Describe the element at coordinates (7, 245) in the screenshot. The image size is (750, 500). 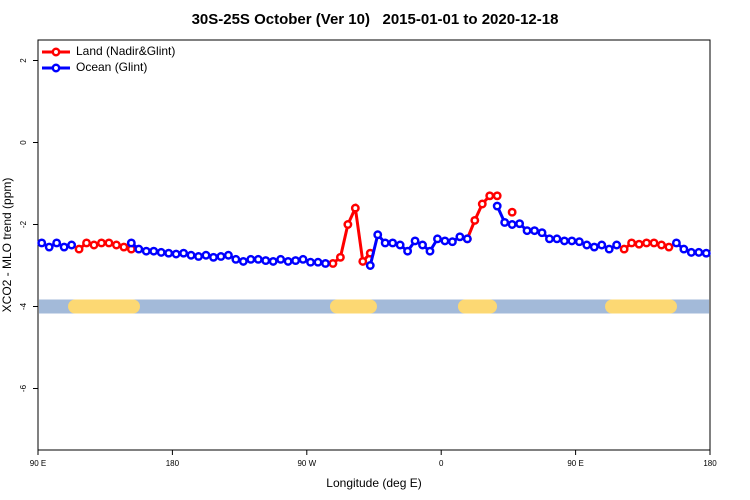
I see `y-axis-label: XCO2 - MLO trend (ppm)` at that location.